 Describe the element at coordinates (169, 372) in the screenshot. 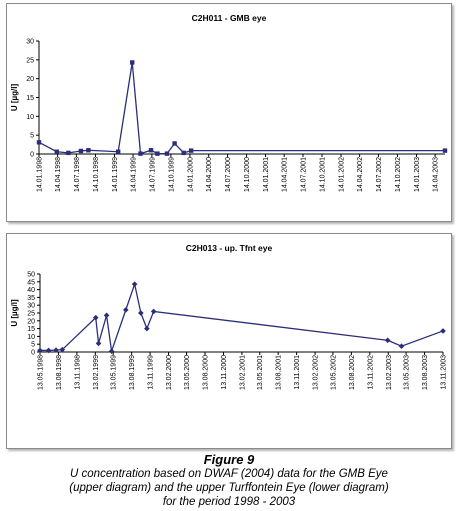

I see `x-tick-label: 13.02.2000` at that location.